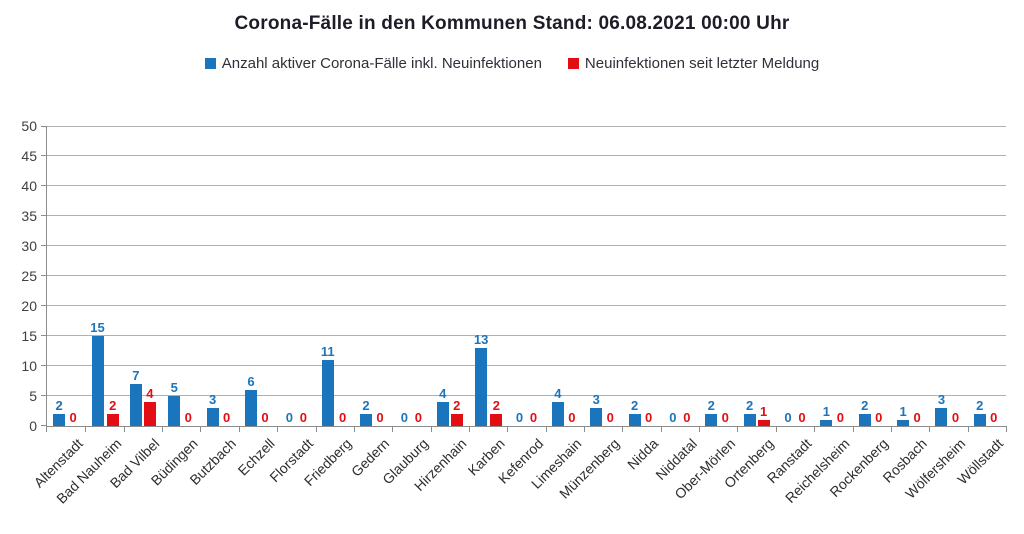 The width and height of the screenshot is (1024, 534). Describe the element at coordinates (58, 308) in the screenshot. I see `category-column: 2 0 Altenstadt` at that location.